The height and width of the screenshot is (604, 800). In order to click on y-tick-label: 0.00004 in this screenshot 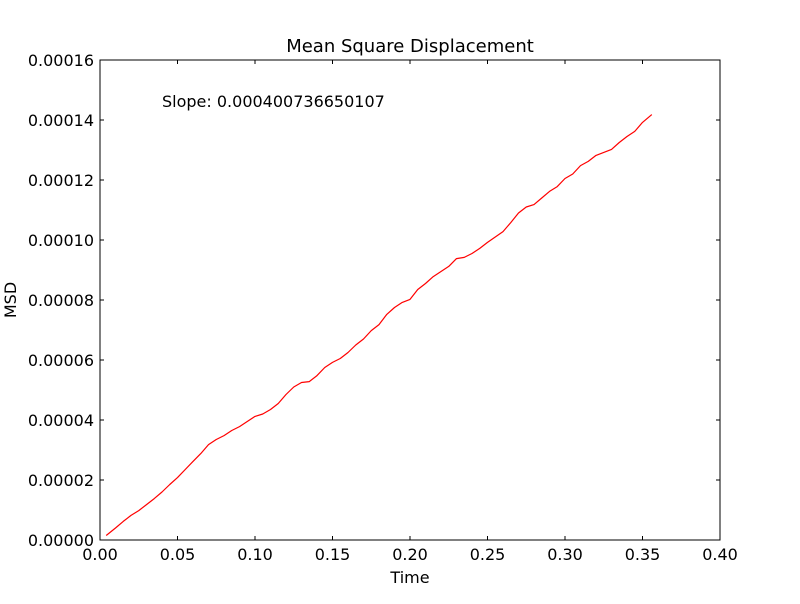, I will do `click(61, 420)`.